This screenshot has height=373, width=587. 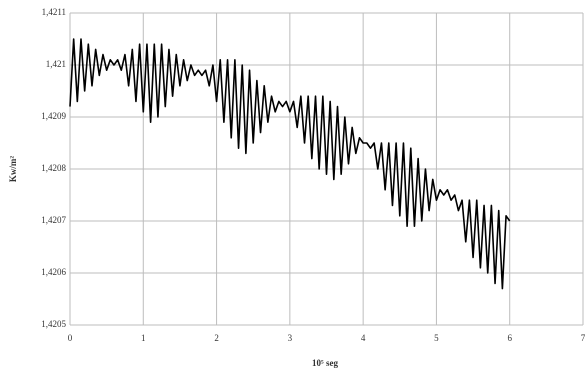 What do you see at coordinates (53, 168) in the screenshot?
I see `y-tick-label: 1,4208` at bounding box center [53, 168].